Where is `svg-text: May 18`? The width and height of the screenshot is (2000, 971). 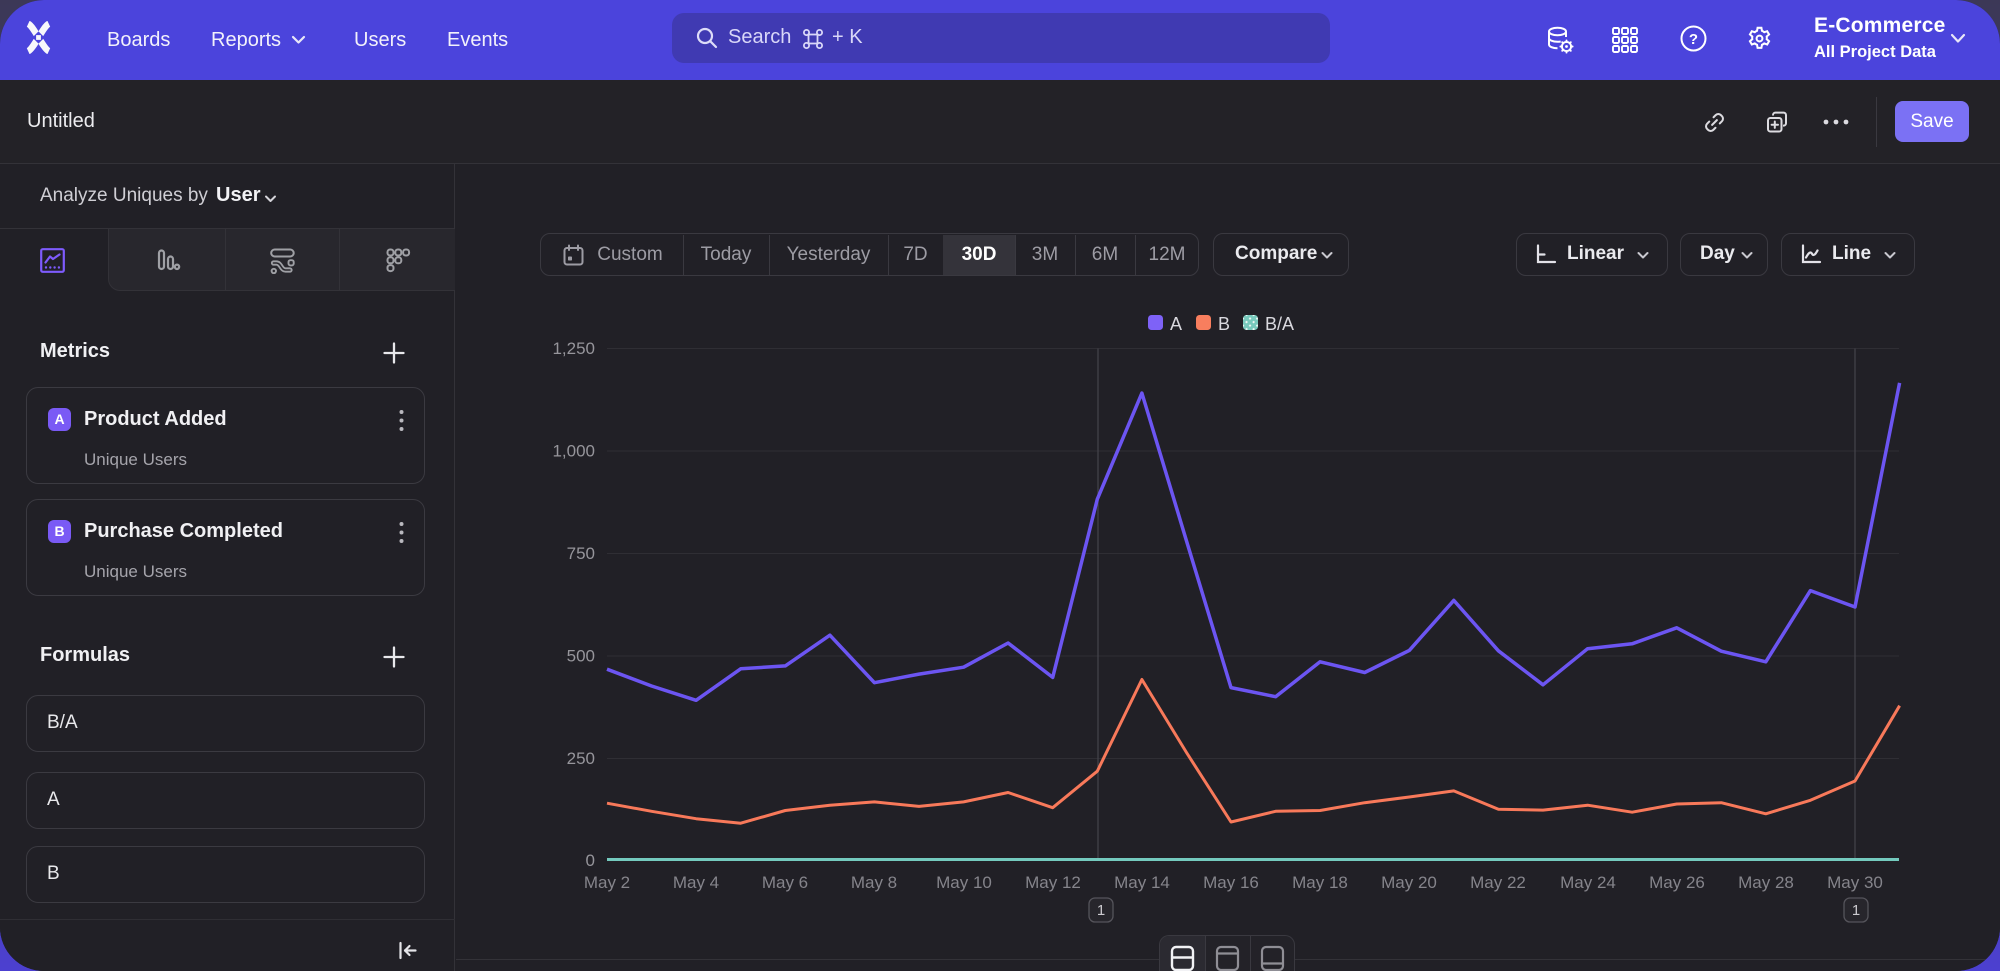 svg-text: May 18 is located at coordinates (1320, 882).